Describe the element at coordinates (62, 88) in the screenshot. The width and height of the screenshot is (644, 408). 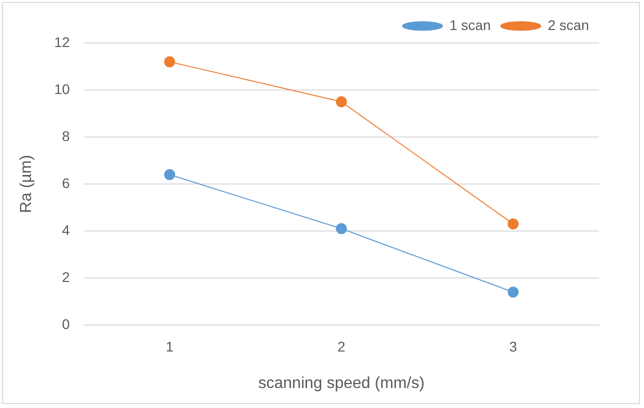
I see `y-tick-label: 10` at that location.